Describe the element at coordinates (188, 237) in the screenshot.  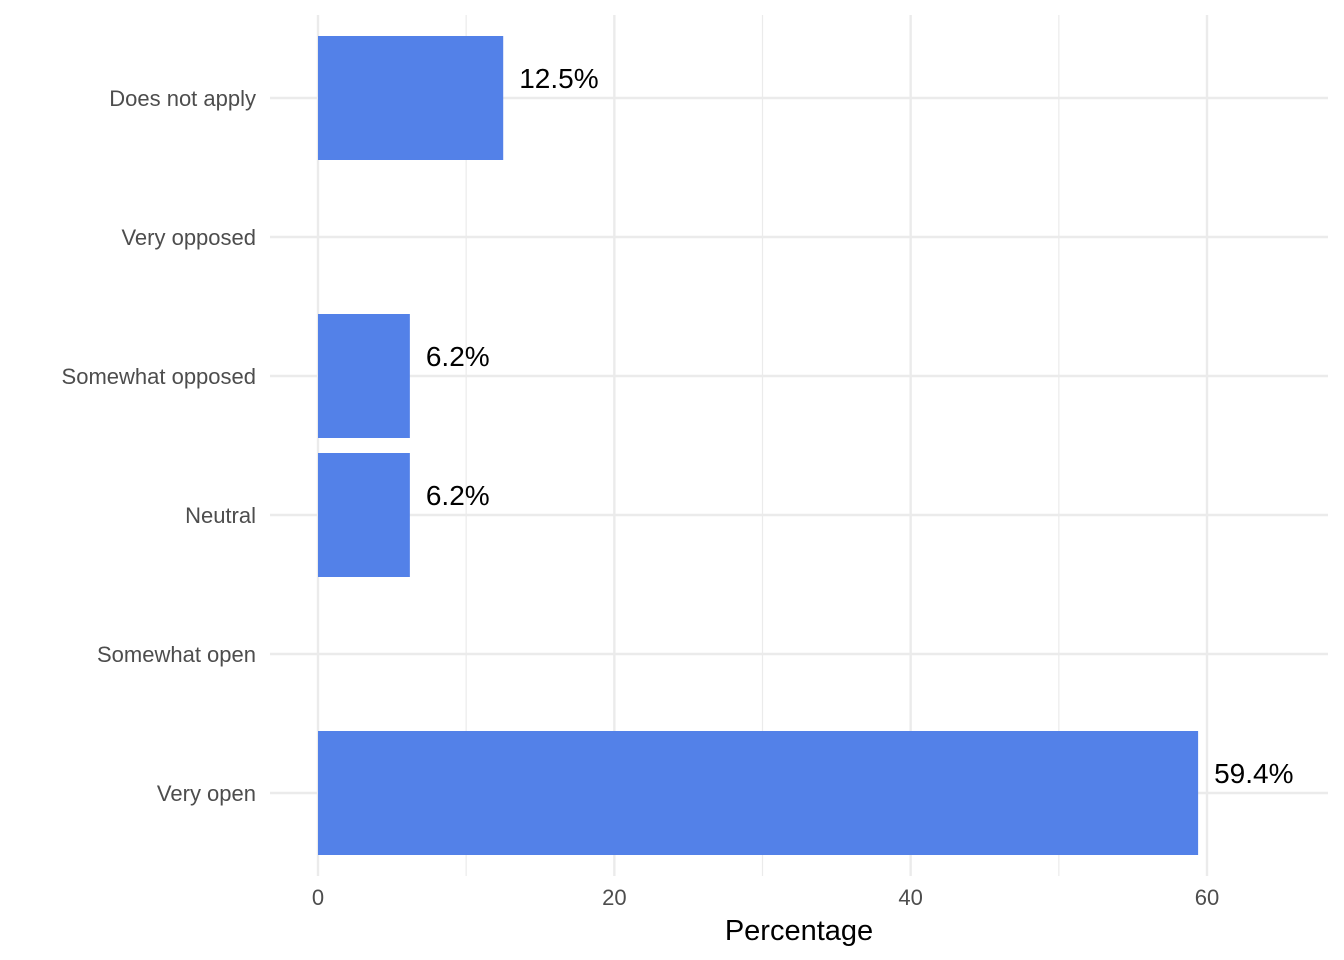
I see `y-tick-label: Very opposed` at that location.